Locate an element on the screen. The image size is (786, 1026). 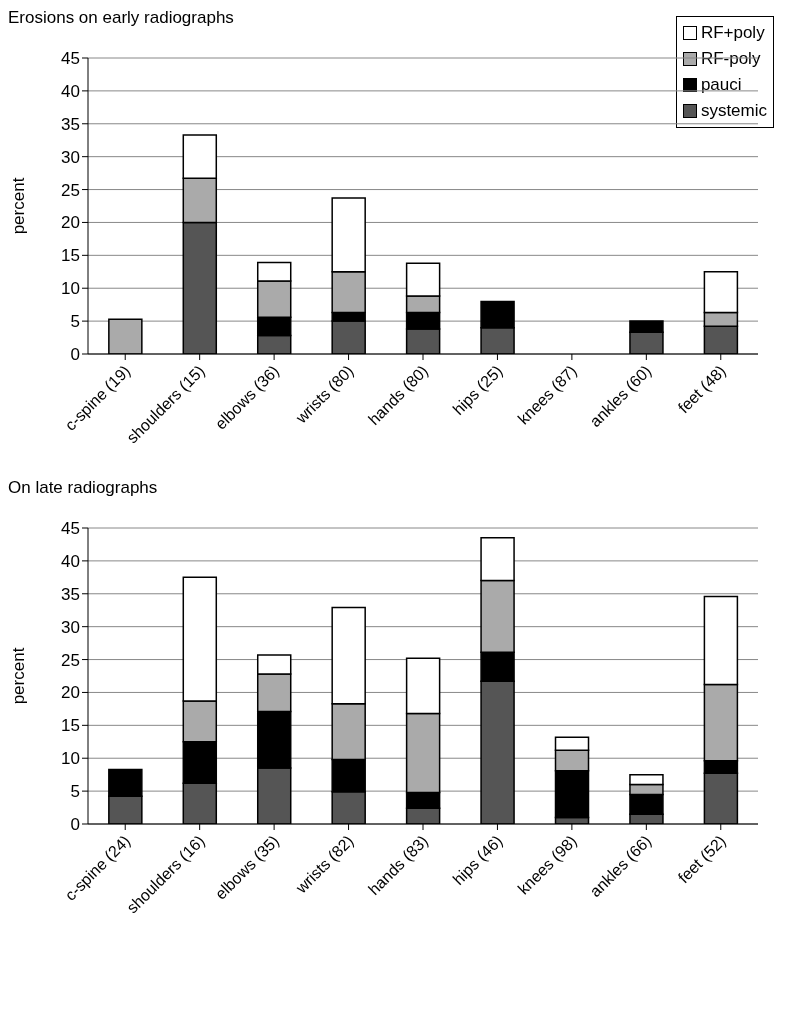
legend-label: systemic is located at coordinates (733, 111).